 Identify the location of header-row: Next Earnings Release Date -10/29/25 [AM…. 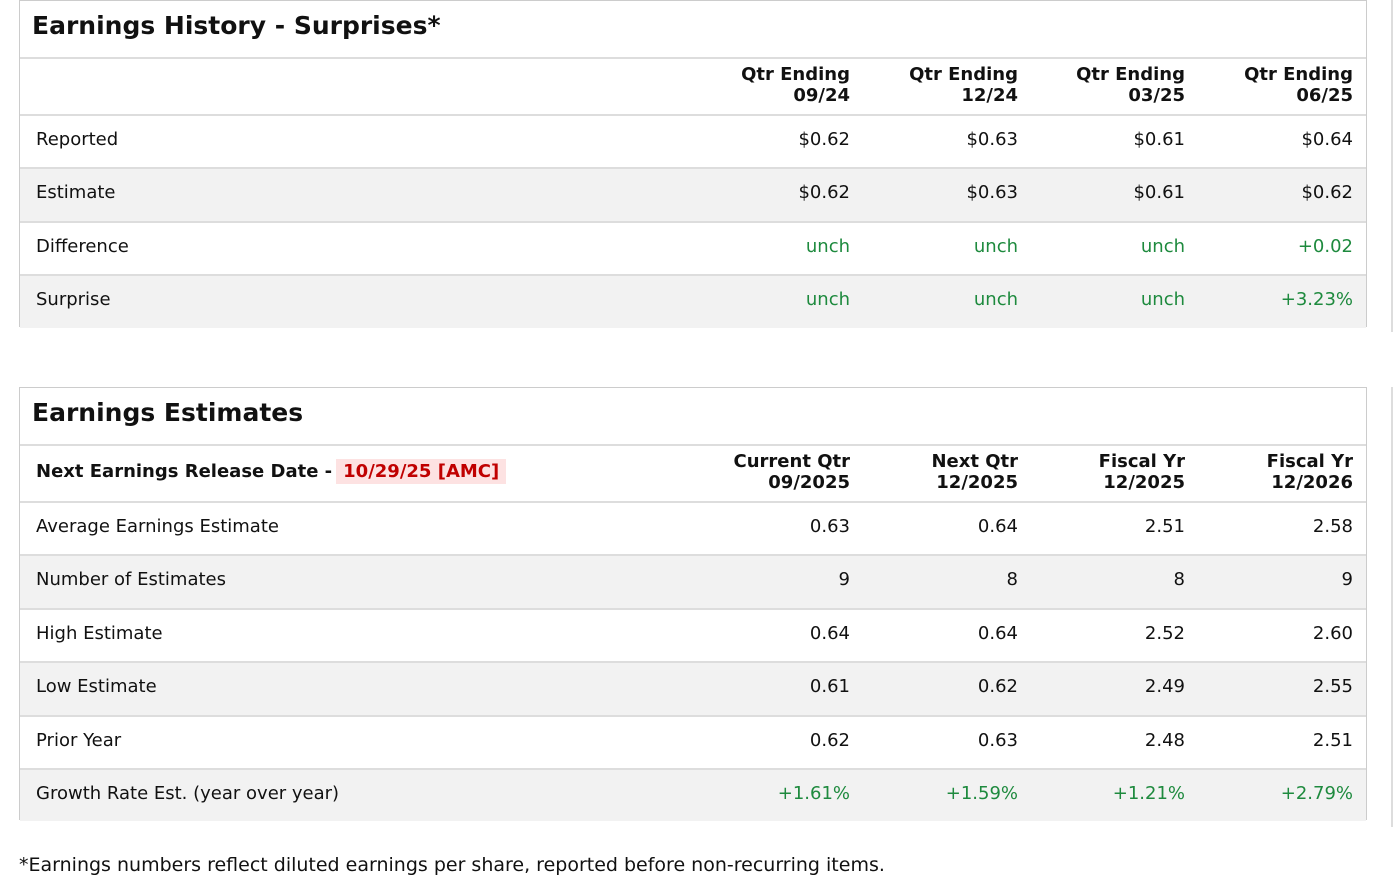
(693, 472).